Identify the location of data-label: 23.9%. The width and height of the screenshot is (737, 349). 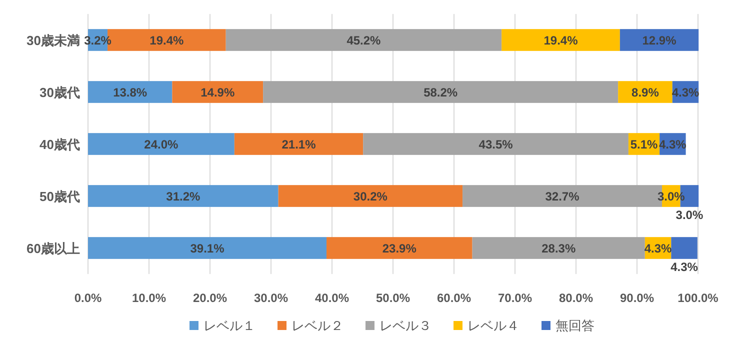
(399, 249).